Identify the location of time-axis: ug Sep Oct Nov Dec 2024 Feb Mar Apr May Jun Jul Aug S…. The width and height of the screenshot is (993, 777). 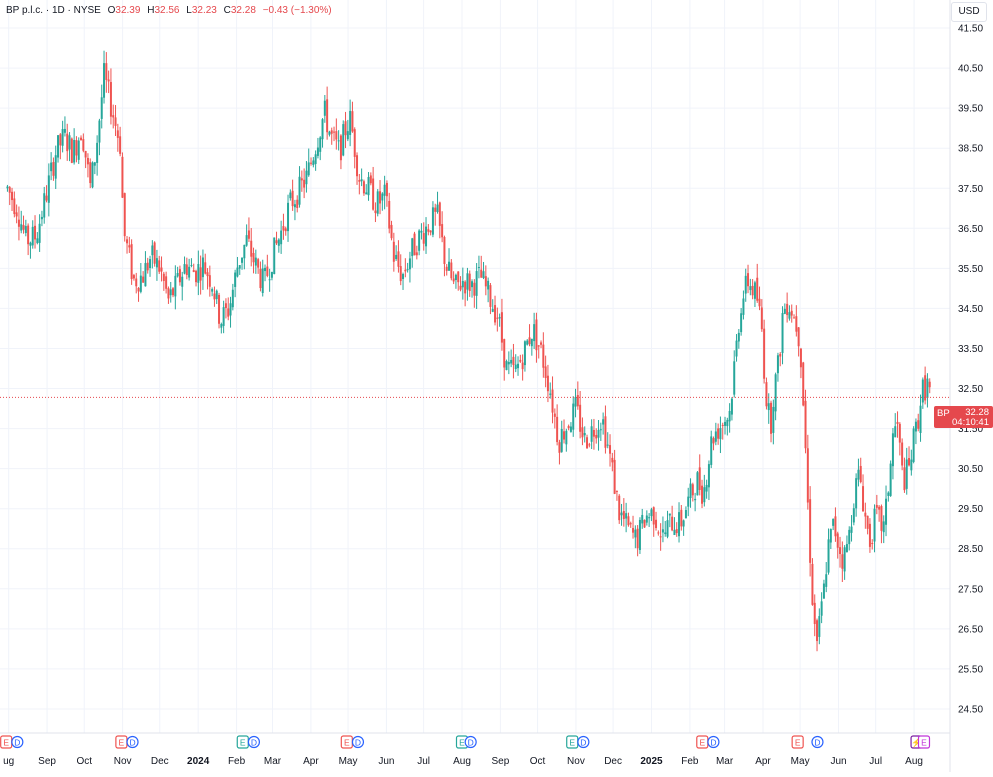
(463, 761).